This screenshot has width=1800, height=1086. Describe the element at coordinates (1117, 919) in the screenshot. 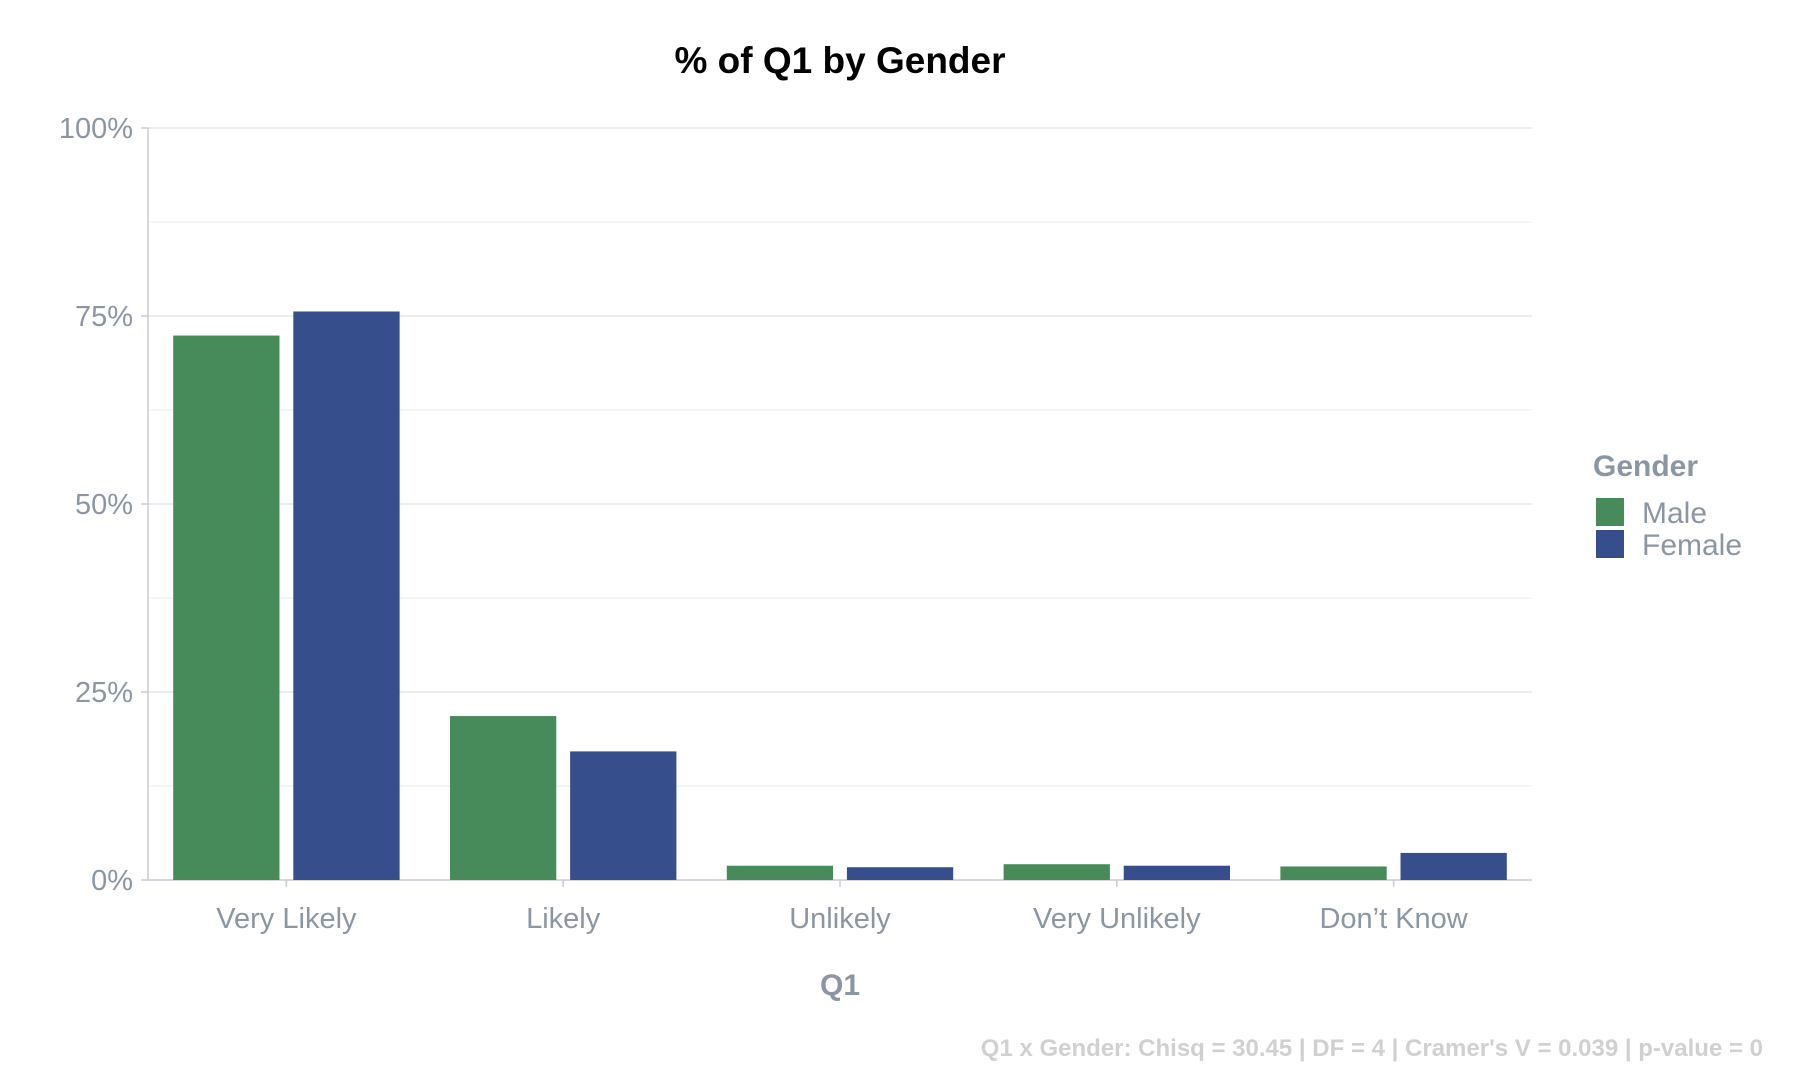

I see `x-tick-label: Very Unlikely` at that location.